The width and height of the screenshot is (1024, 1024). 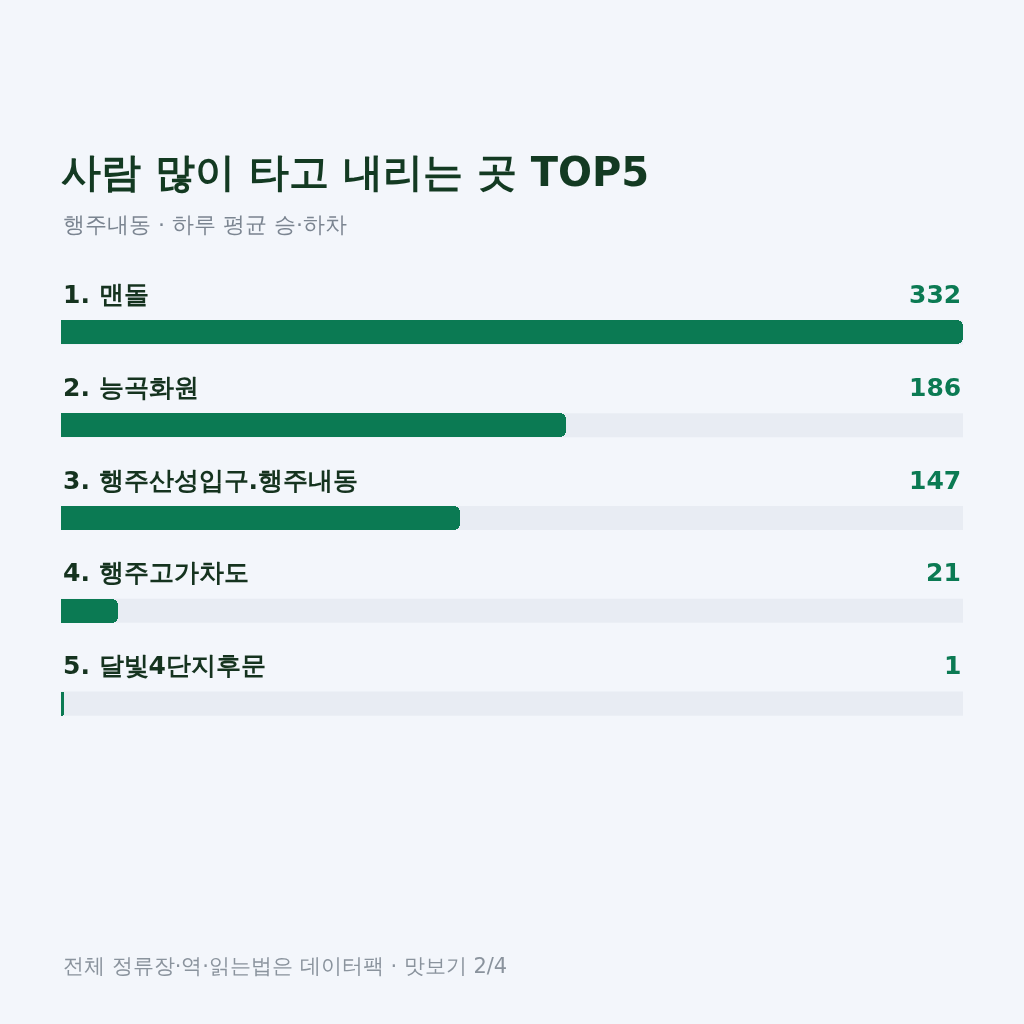 I want to click on text: 전체 정류장·역·읽는법은 데이터팩 · 맛보기 2/4, so click(x=285, y=966).